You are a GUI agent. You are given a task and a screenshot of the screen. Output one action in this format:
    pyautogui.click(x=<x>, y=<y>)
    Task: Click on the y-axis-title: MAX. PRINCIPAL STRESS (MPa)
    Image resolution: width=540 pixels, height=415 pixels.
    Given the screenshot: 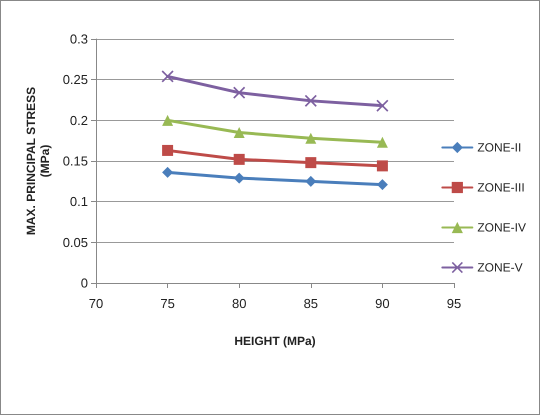 What is the action you would take?
    pyautogui.click(x=38, y=161)
    